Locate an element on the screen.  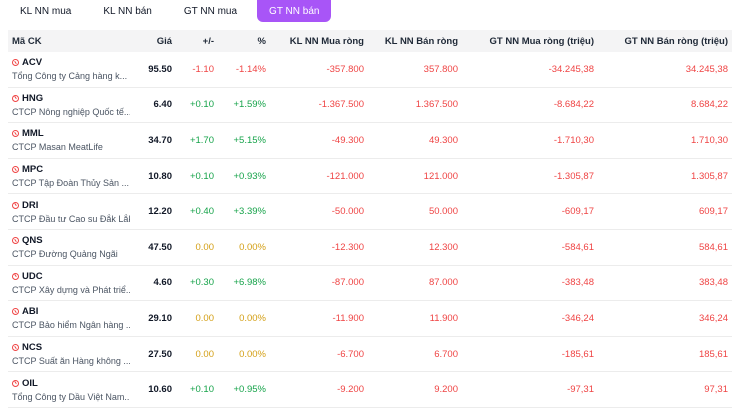
tab-gt-nn-mua: GT NN mua is located at coordinates (210, 11).